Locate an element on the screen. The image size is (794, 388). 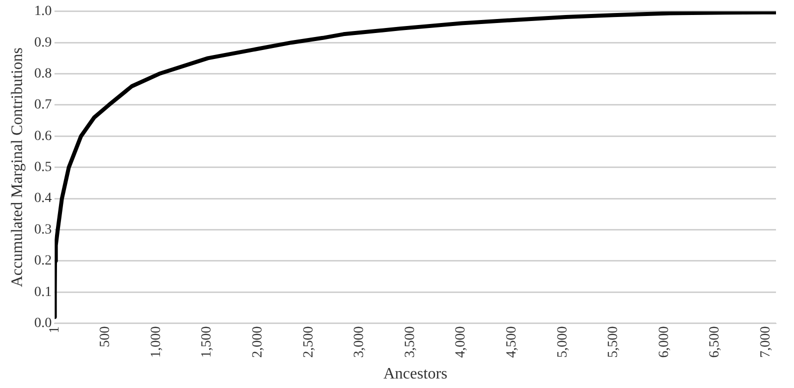
x-tick-label: 7,000 is located at coordinates (766, 342).